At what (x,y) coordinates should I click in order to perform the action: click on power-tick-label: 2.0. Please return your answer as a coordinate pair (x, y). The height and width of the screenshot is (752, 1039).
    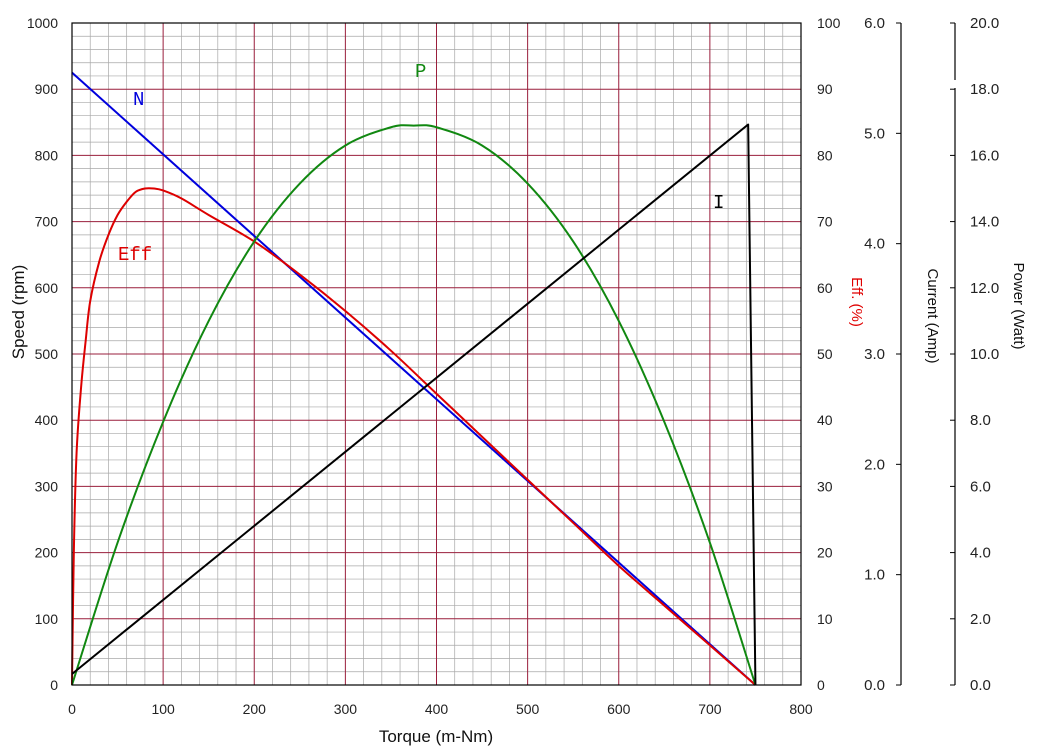
    Looking at the image, I should click on (980, 619).